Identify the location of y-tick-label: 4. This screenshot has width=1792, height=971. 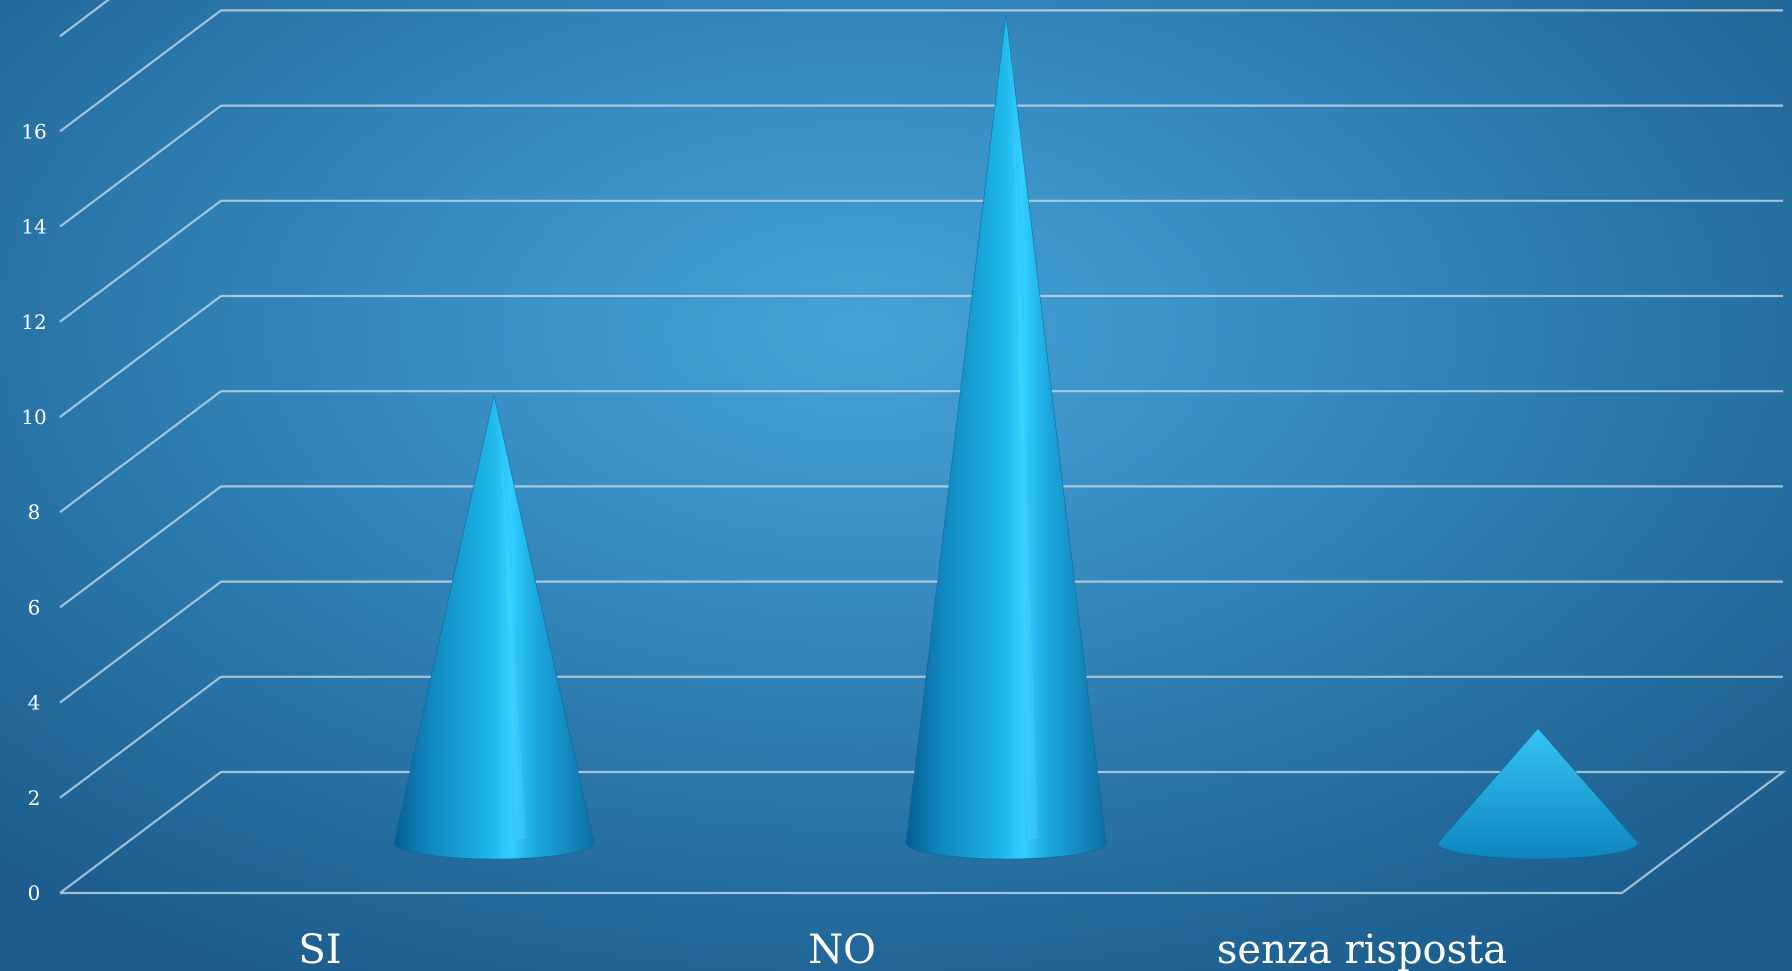
(34, 703).